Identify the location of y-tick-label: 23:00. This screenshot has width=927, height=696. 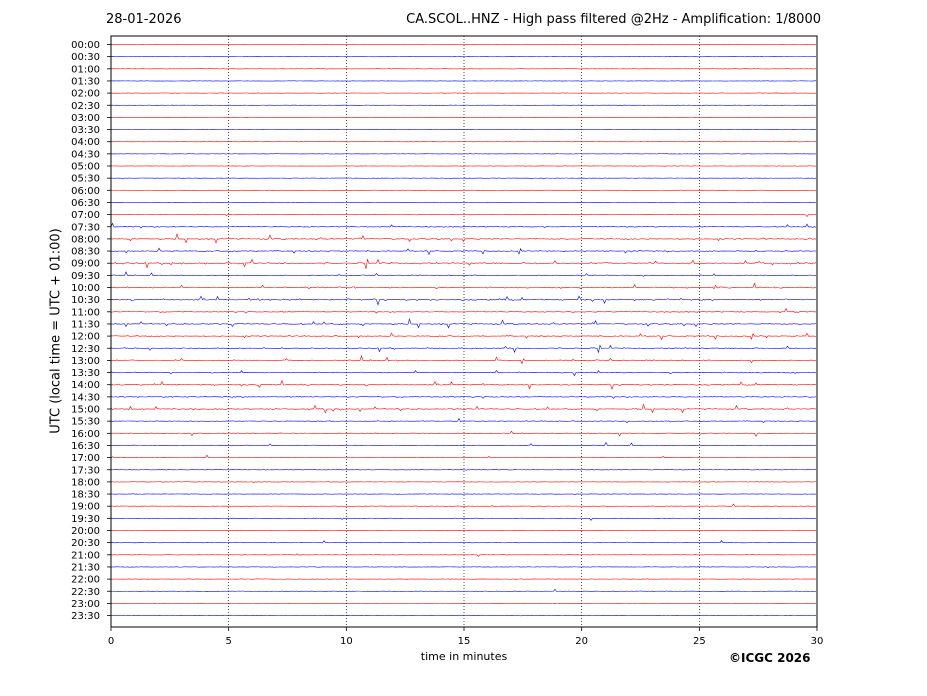
(85, 604).